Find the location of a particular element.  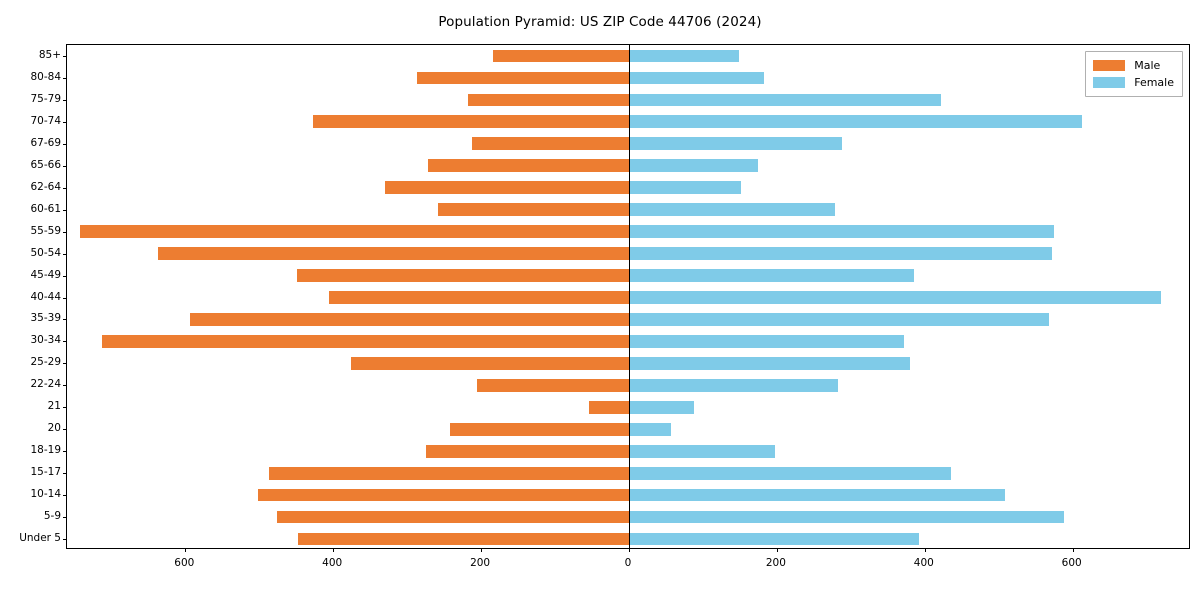

y-tick-label: 15-17 is located at coordinates (45, 472).